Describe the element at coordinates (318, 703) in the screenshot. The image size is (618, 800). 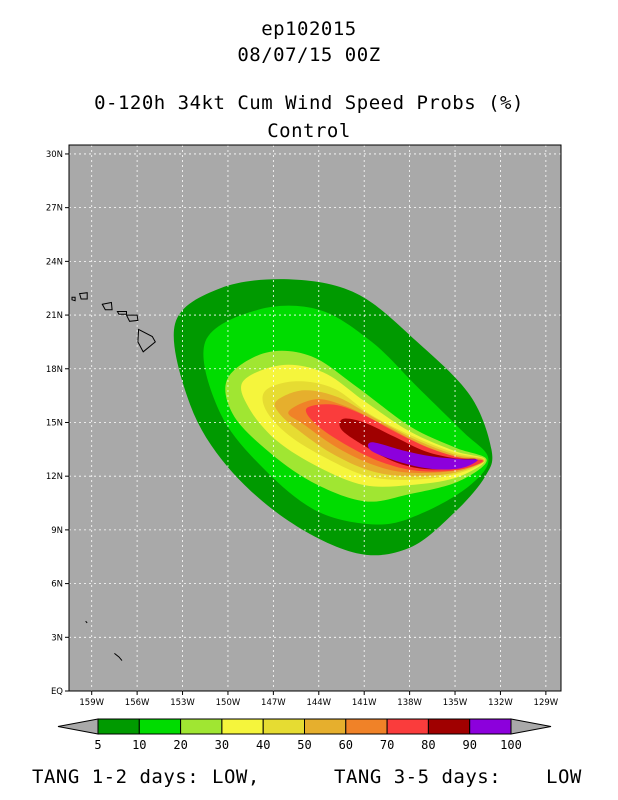
I see `lon-label: 144W` at that location.